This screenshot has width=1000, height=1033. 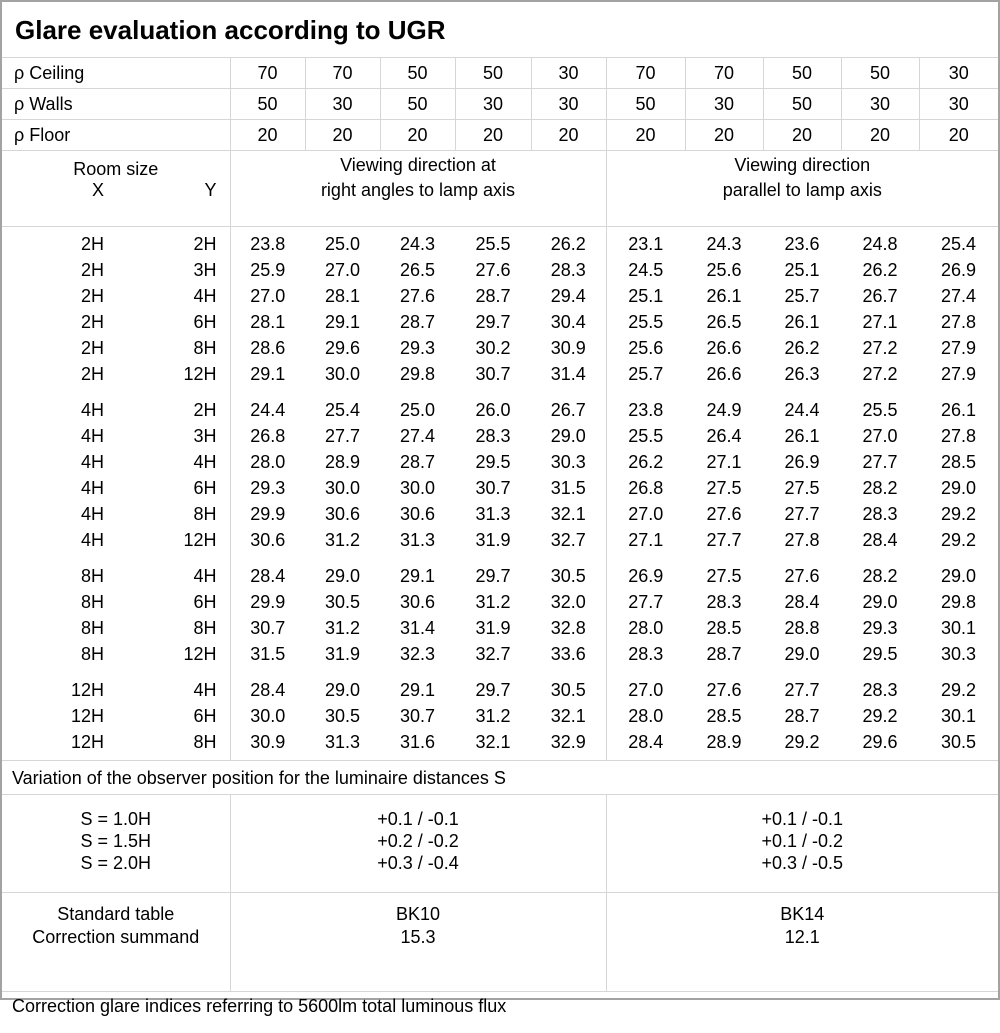 I want to click on ugr-value-cell: 31.2, so click(x=342, y=540).